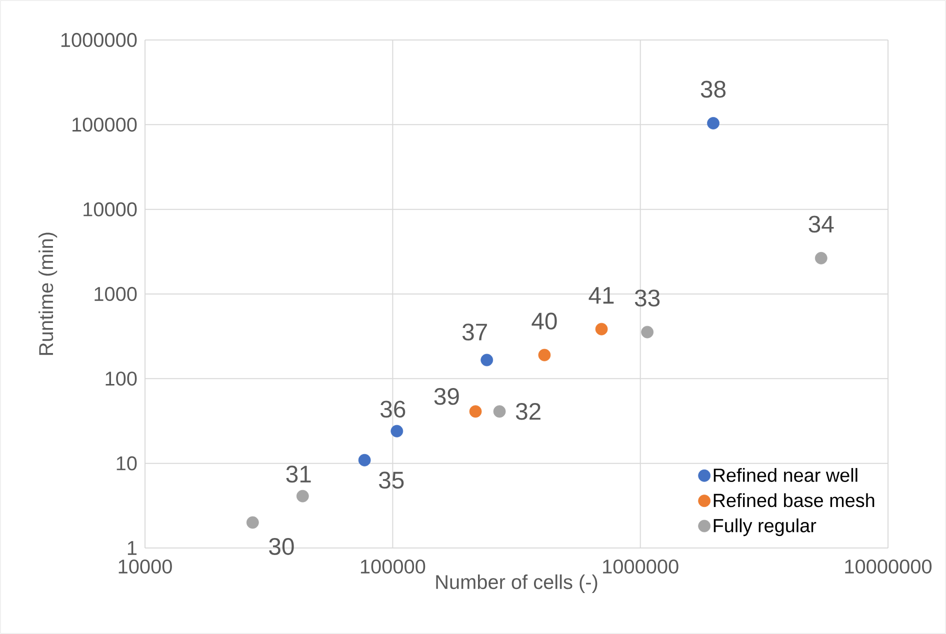  I want to click on annotation: 40, so click(544, 321).